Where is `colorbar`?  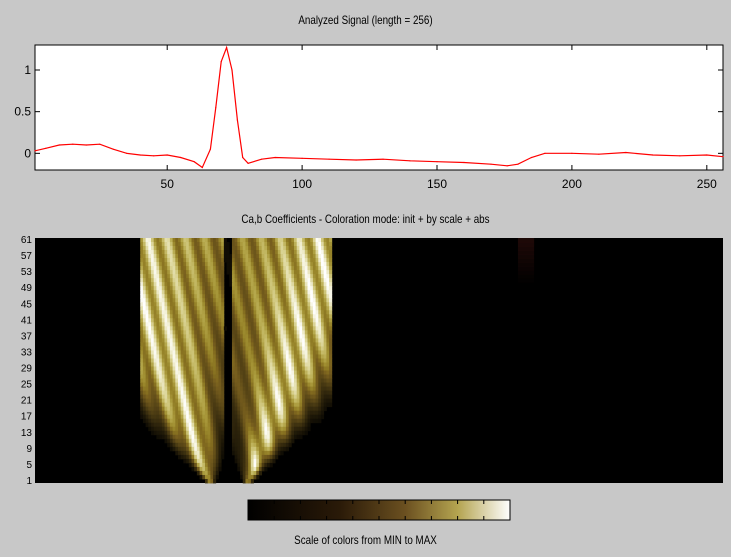
colorbar is located at coordinates (379, 510).